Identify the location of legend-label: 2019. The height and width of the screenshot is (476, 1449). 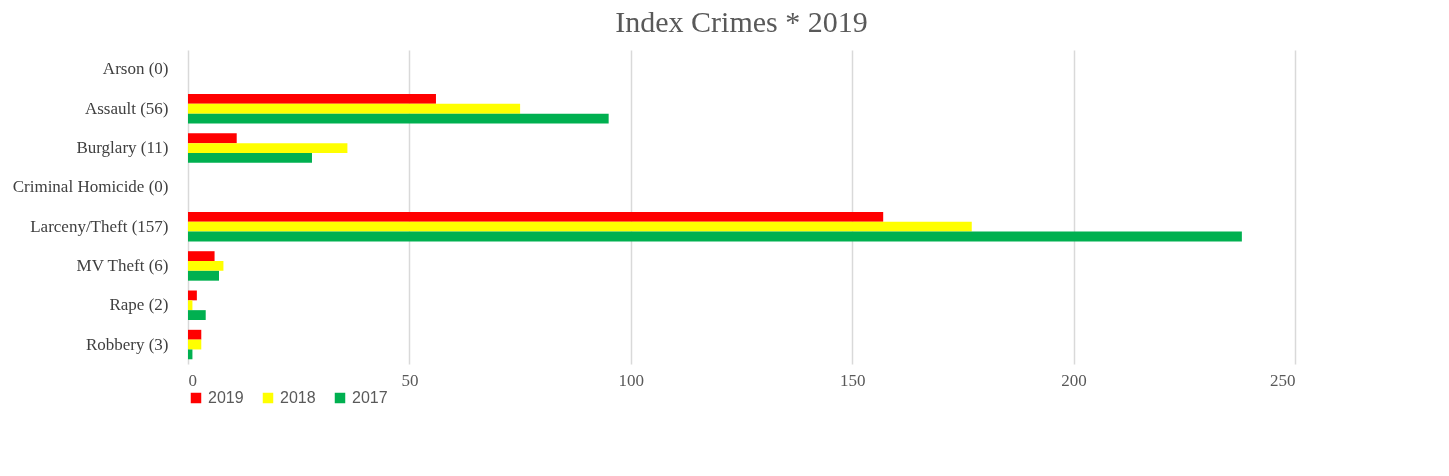
(226, 397).